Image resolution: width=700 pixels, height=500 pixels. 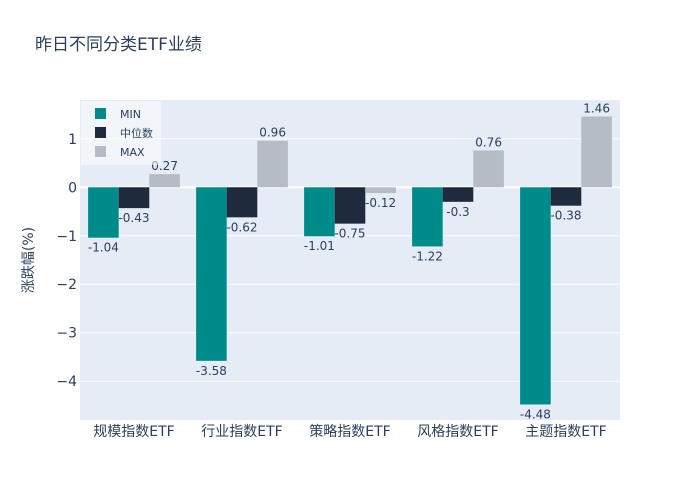 I want to click on bar-value-label: -1.22, so click(x=427, y=256).